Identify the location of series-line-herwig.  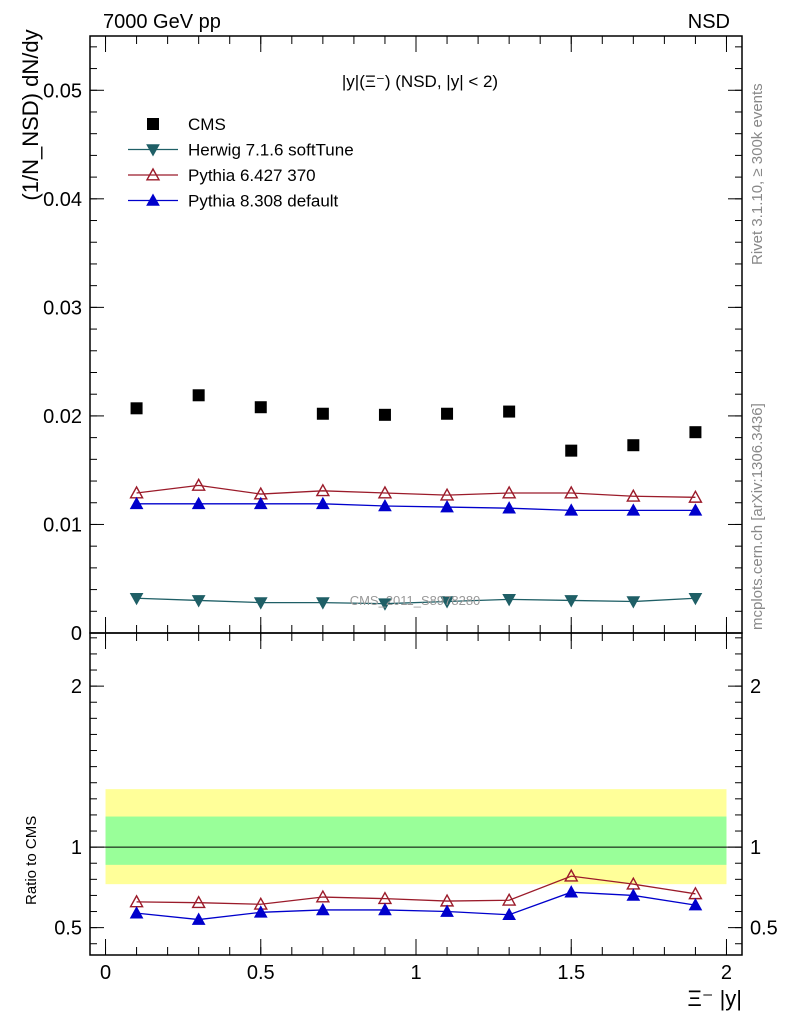
(416, 601).